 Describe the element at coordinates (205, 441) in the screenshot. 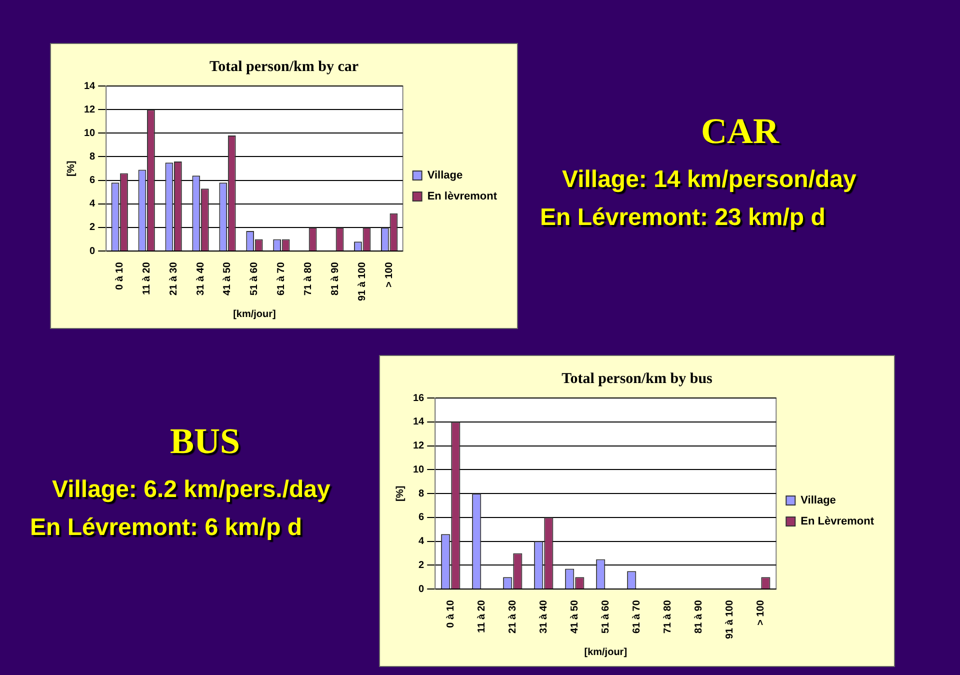

I see `text: BUS` at that location.